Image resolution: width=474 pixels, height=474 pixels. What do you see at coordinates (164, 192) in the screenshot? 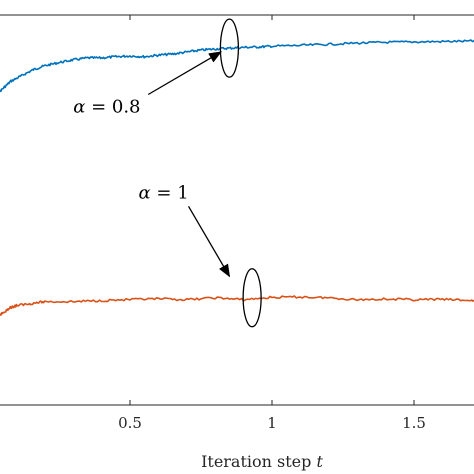
I see `annotation-label-1: α = 1` at bounding box center [164, 192].